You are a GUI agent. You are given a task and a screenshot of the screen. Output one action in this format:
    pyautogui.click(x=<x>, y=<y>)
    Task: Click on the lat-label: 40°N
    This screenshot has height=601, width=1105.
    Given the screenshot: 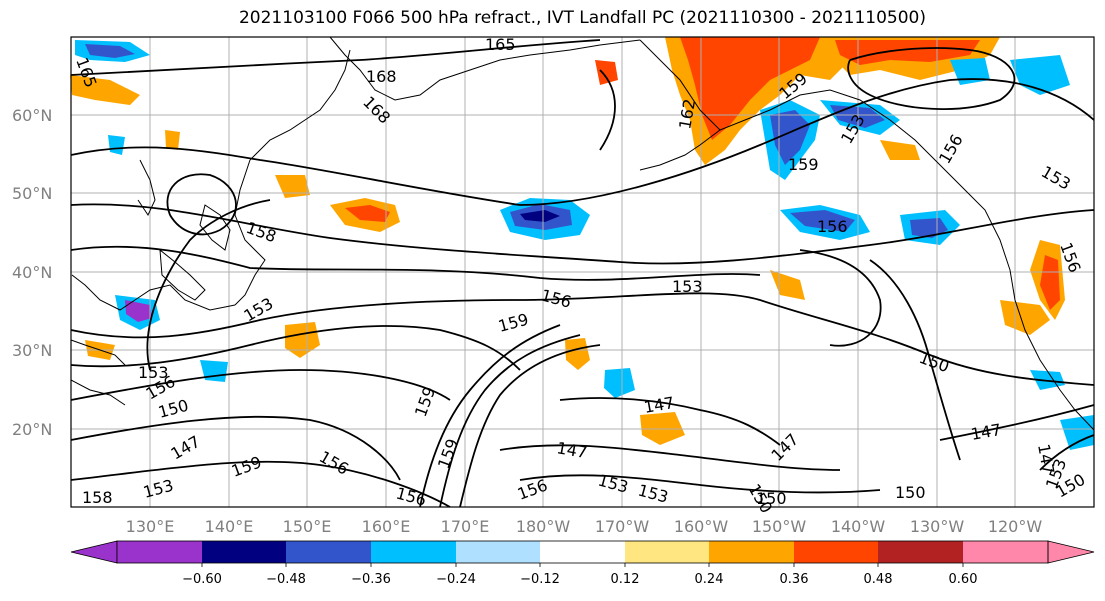 What is the action you would take?
    pyautogui.click(x=32, y=272)
    